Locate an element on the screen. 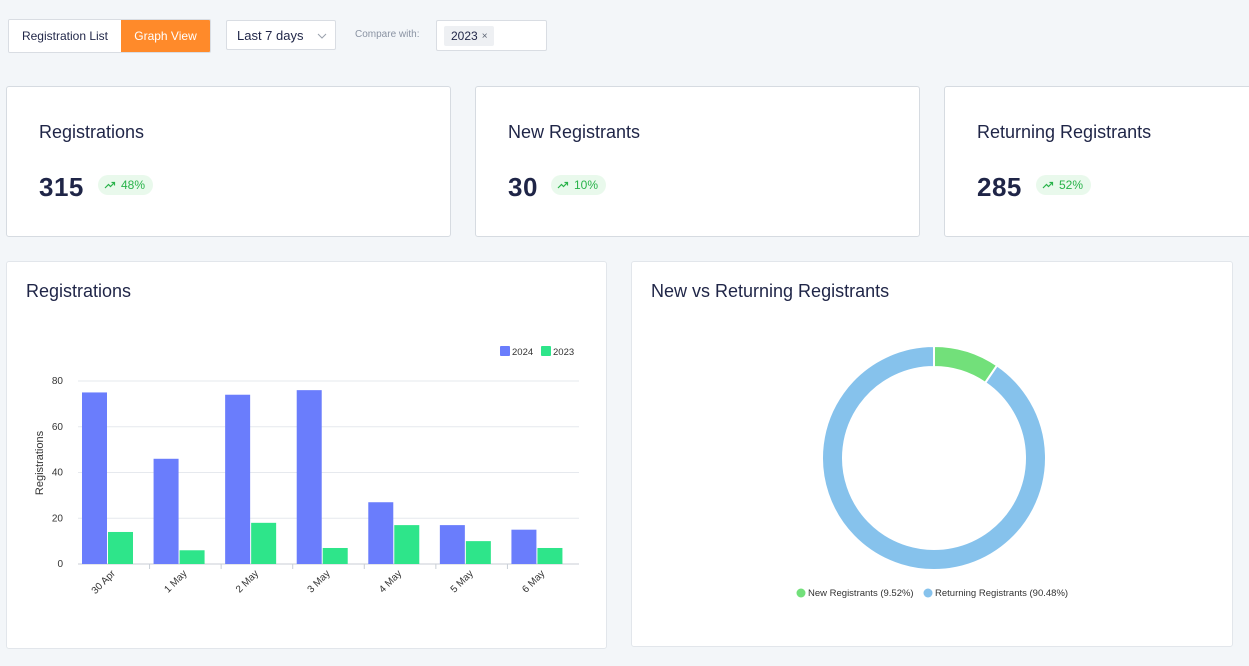  legend-label-new: New Registrants (9.52%) is located at coordinates (861, 593).